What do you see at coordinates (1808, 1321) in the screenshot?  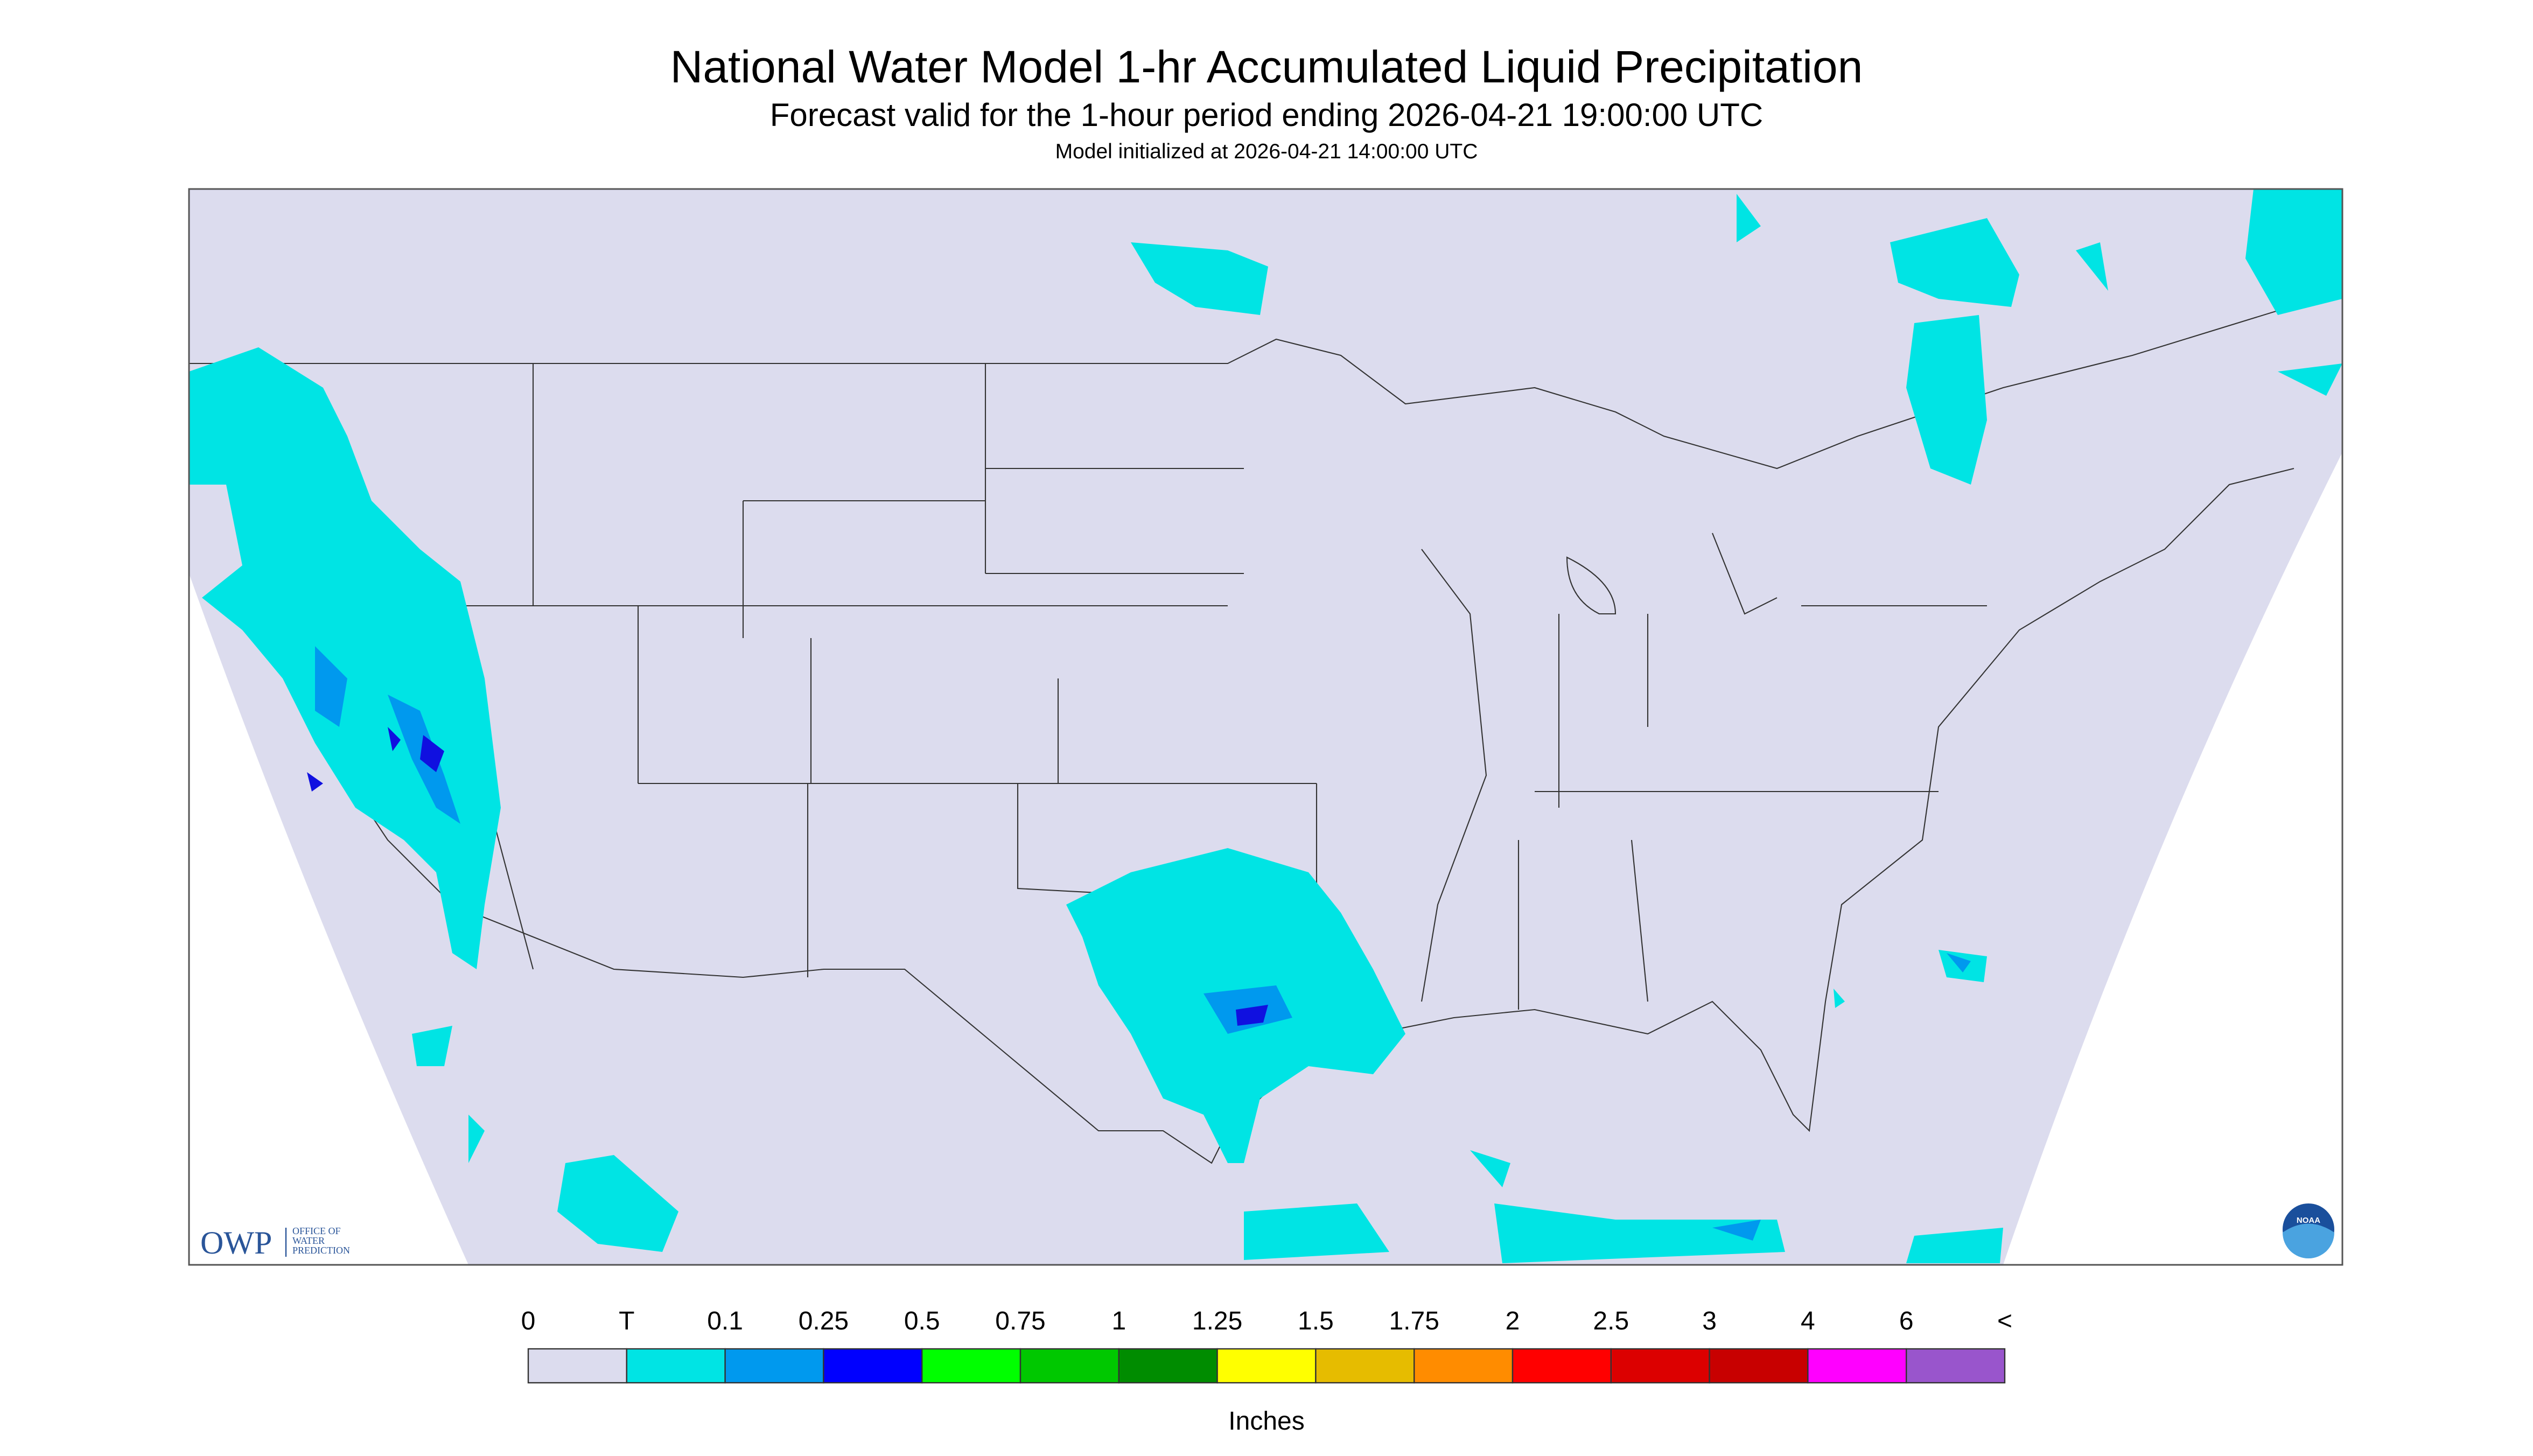 I see `legend-label: 4` at bounding box center [1808, 1321].